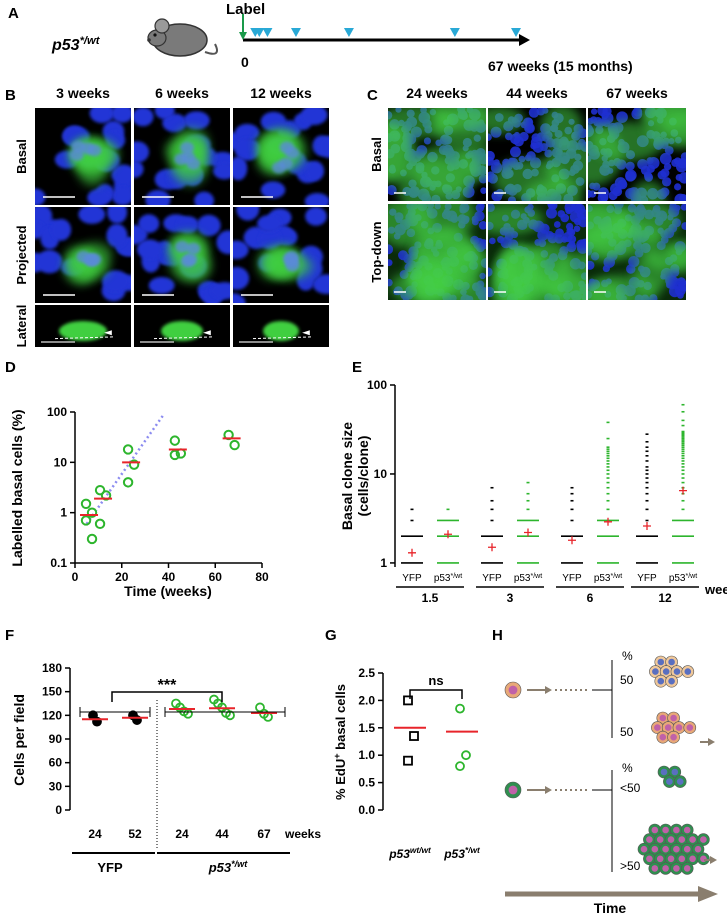  Describe the element at coordinates (590, 598) in the screenshot. I see `x-tick-label: 6` at that location.